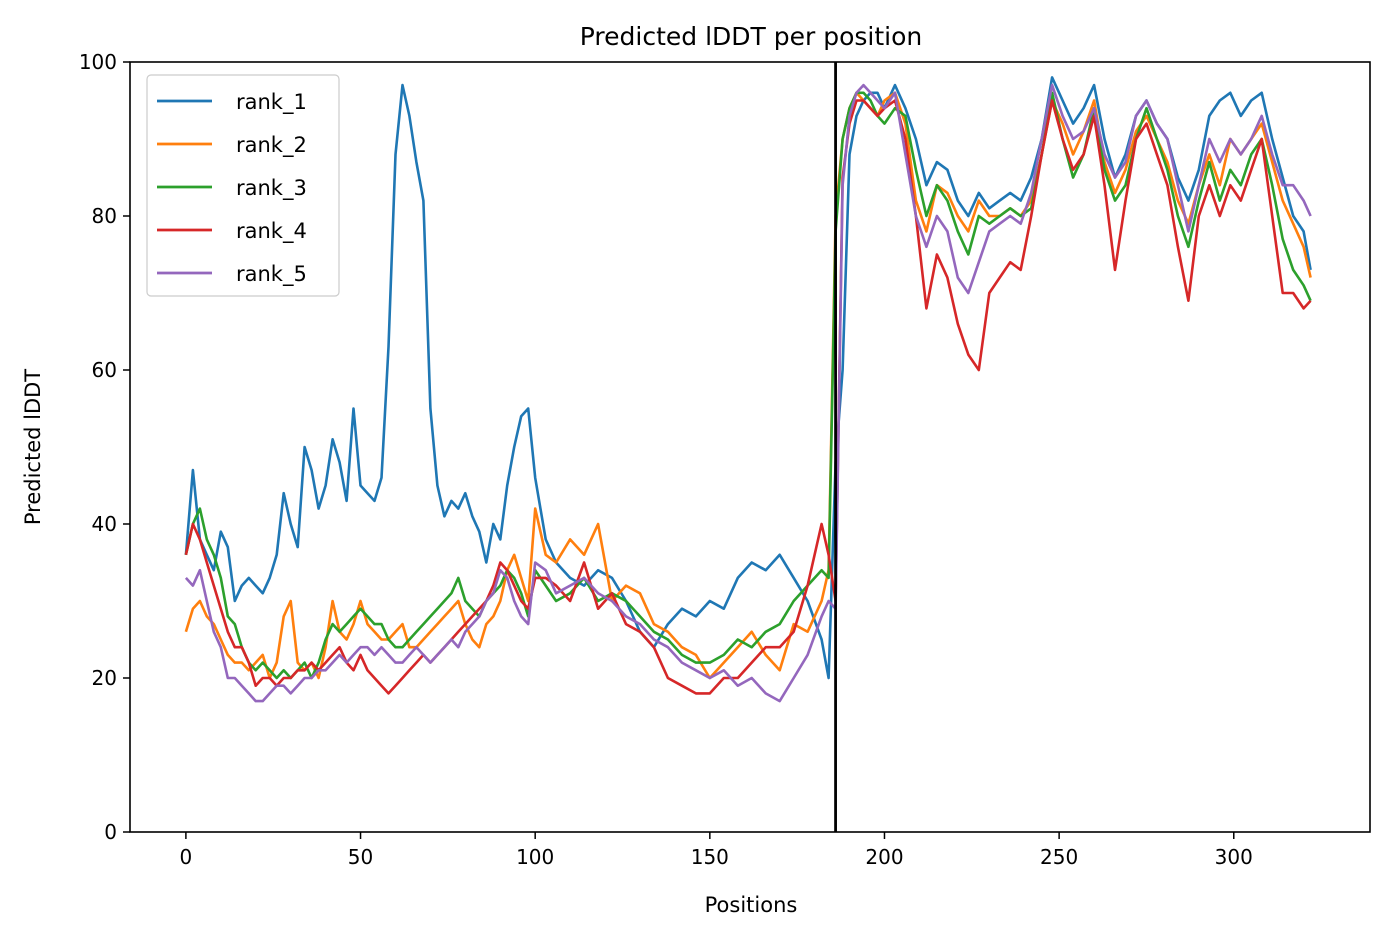 The image size is (1391, 939). Describe the element at coordinates (104, 447) in the screenshot. I see `y-axis-ticks: 0 20 40 60 80 100` at that location.